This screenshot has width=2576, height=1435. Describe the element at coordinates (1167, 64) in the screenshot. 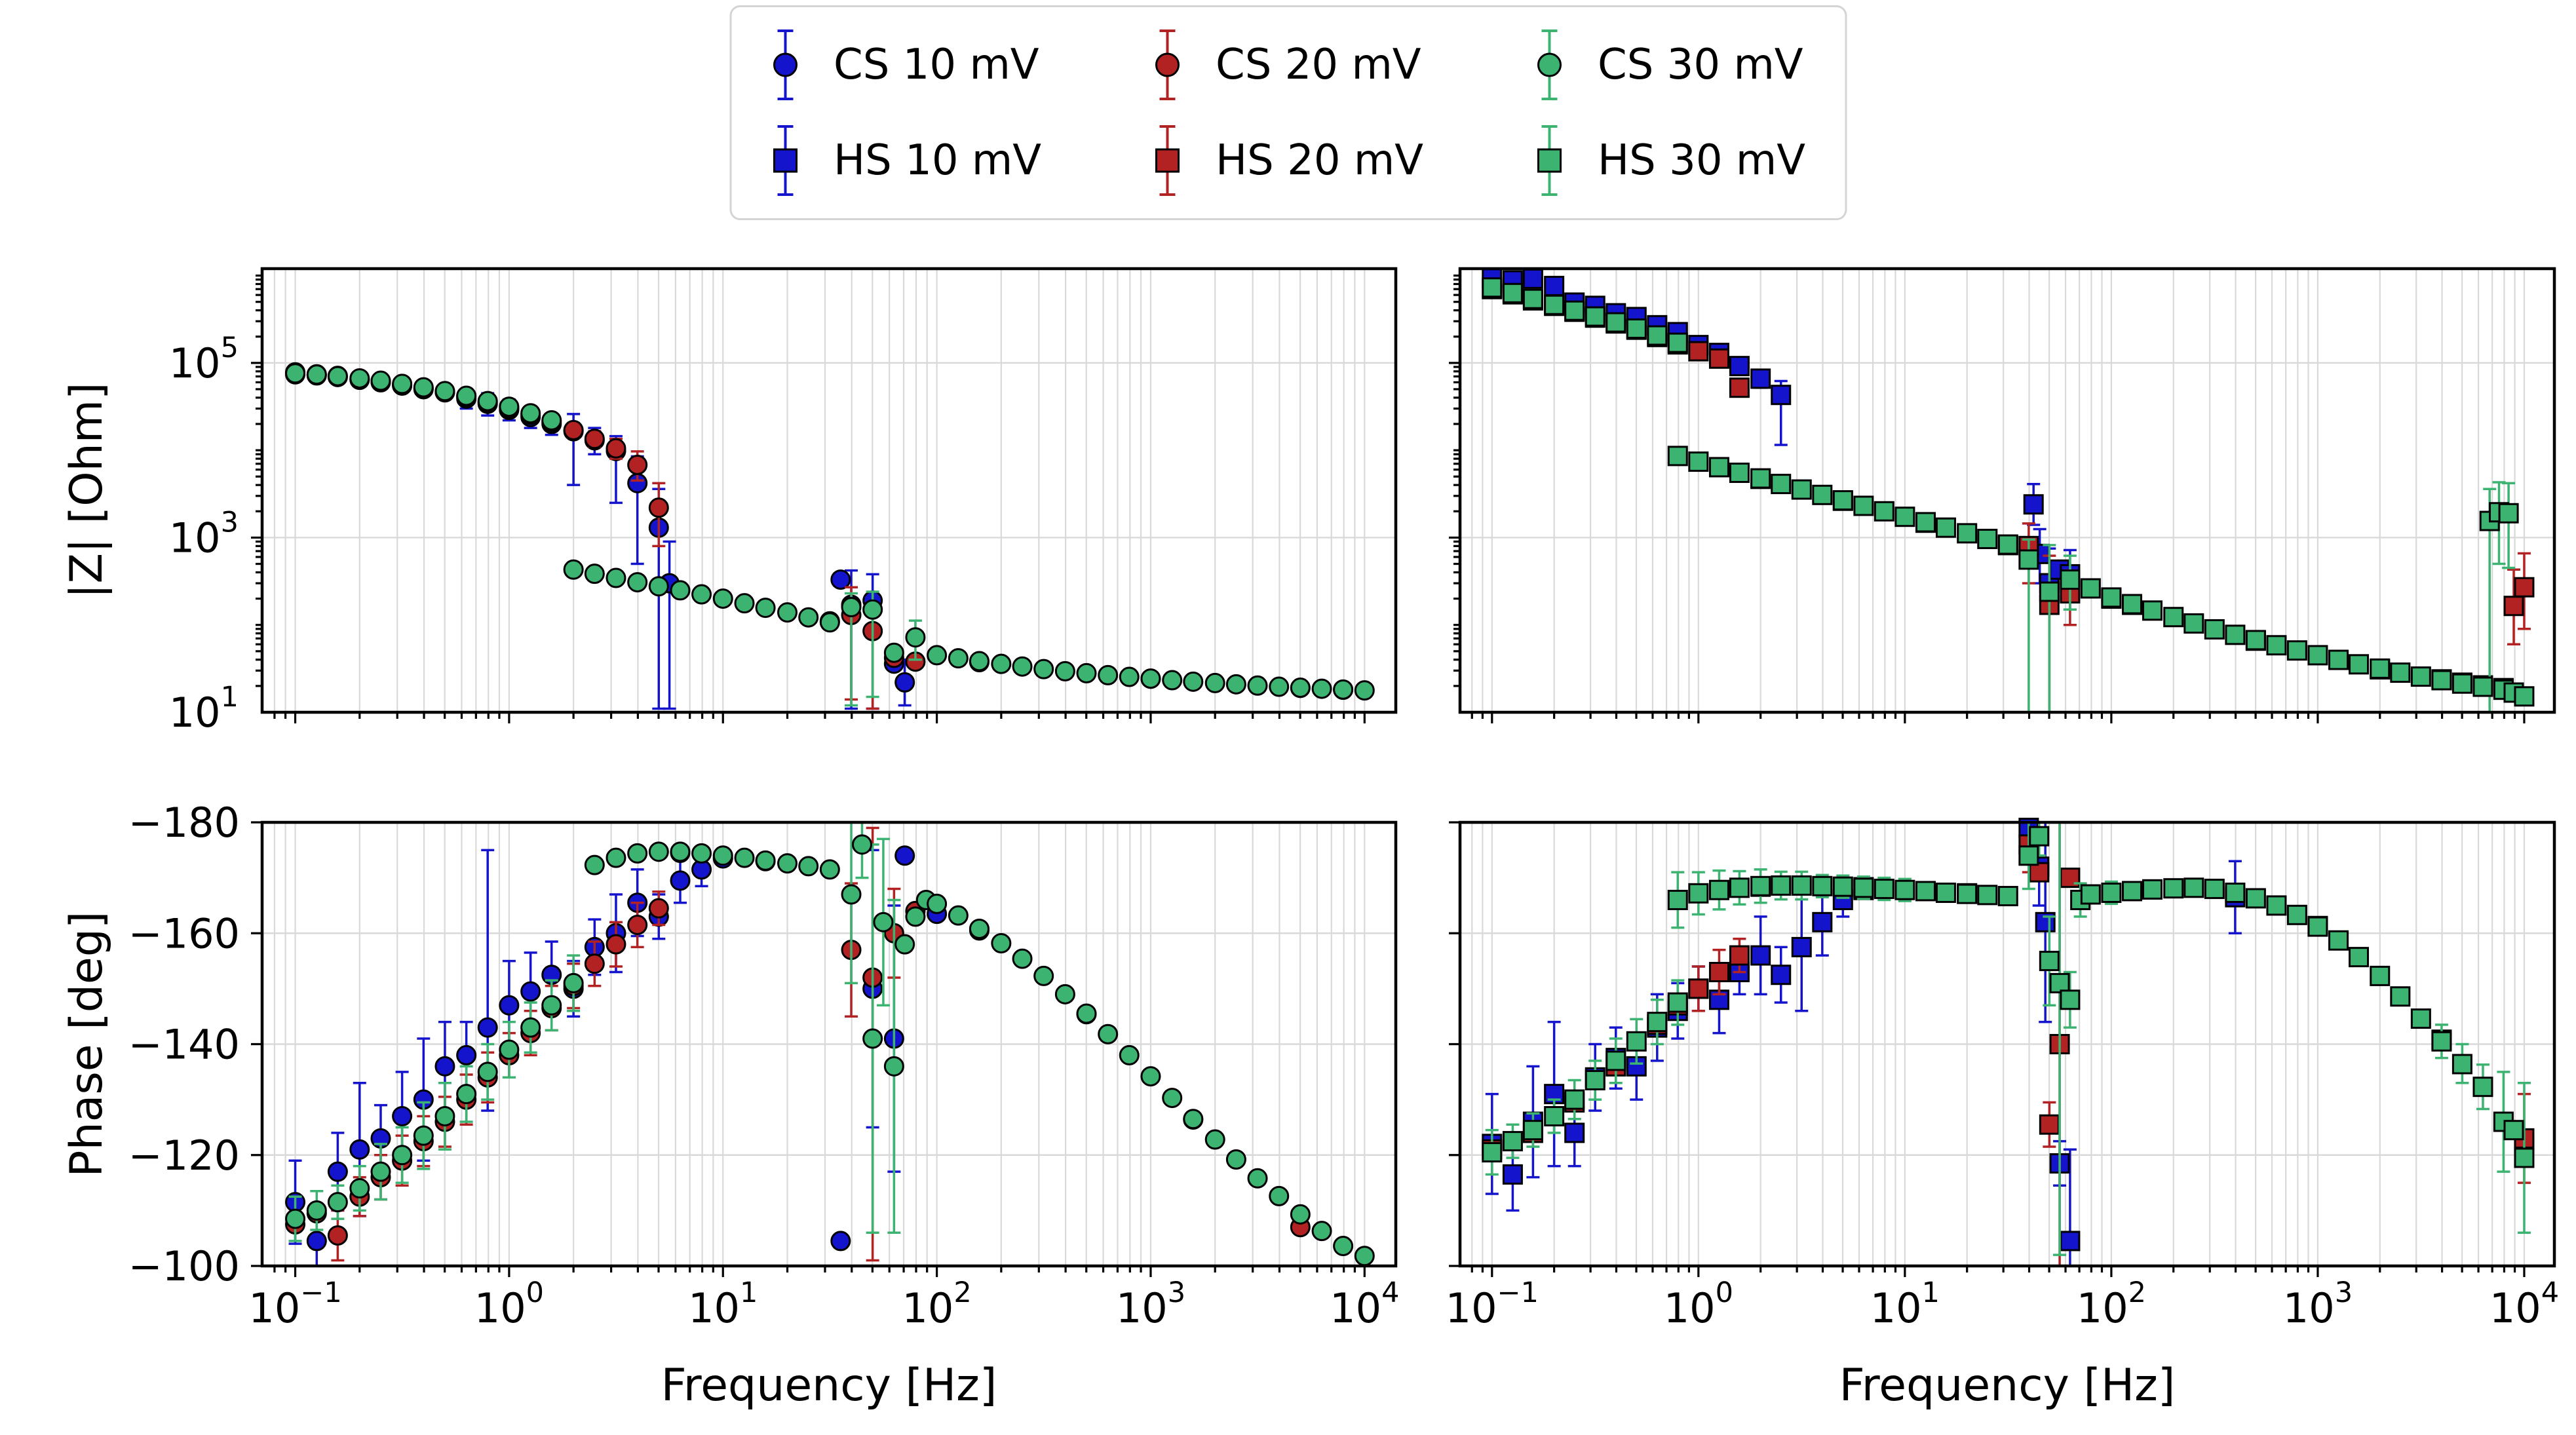

I see `errorbar-circle-marker-icon` at that location.